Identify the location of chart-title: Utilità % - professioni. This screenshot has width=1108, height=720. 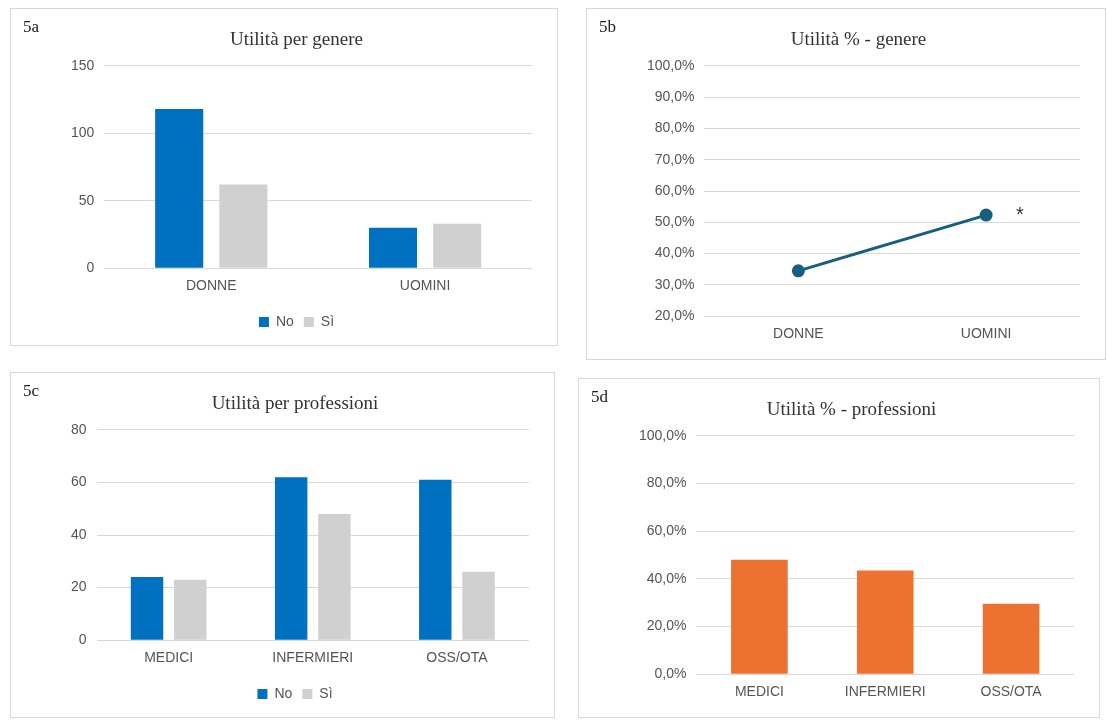
(851, 409).